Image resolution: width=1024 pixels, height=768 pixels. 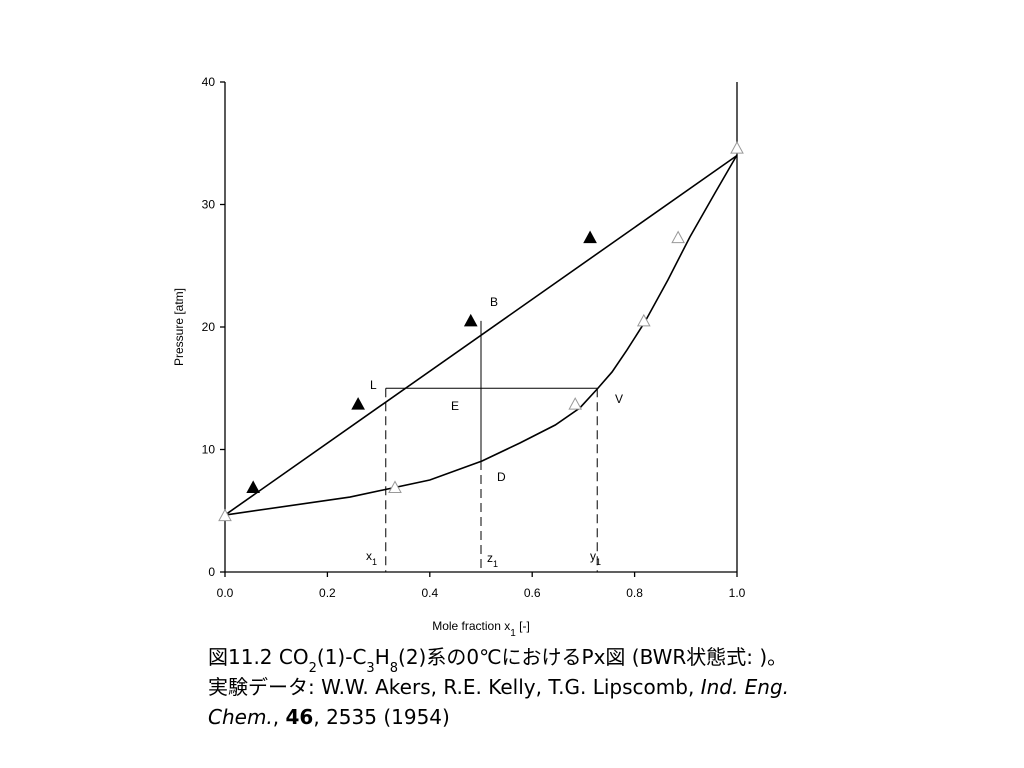 I want to click on text-run: 3, so click(x=370, y=668).